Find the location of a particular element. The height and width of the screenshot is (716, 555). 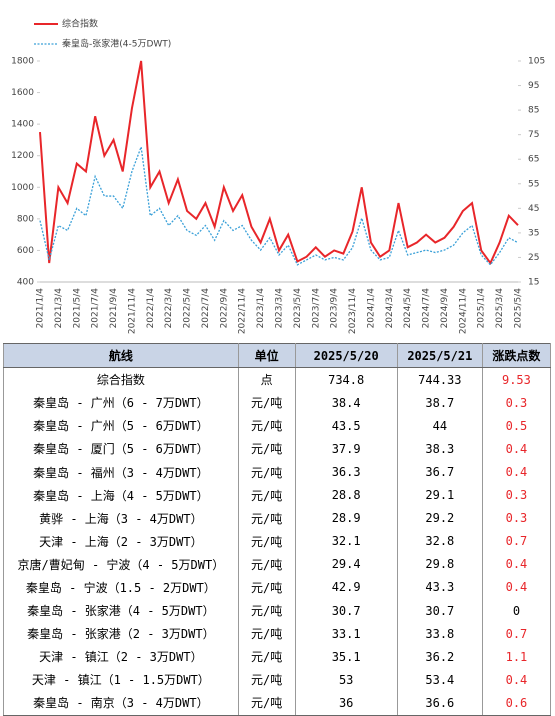

table-cell: 734.8 is located at coordinates (346, 379).